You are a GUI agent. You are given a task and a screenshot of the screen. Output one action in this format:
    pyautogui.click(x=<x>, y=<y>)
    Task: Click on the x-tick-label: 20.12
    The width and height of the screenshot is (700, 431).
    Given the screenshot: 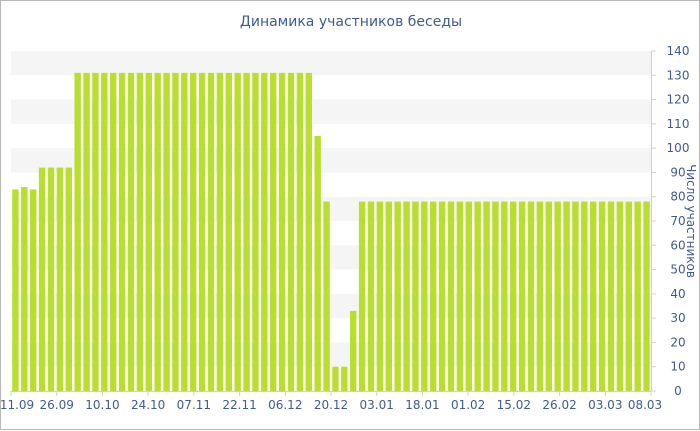 What is the action you would take?
    pyautogui.click(x=331, y=405)
    